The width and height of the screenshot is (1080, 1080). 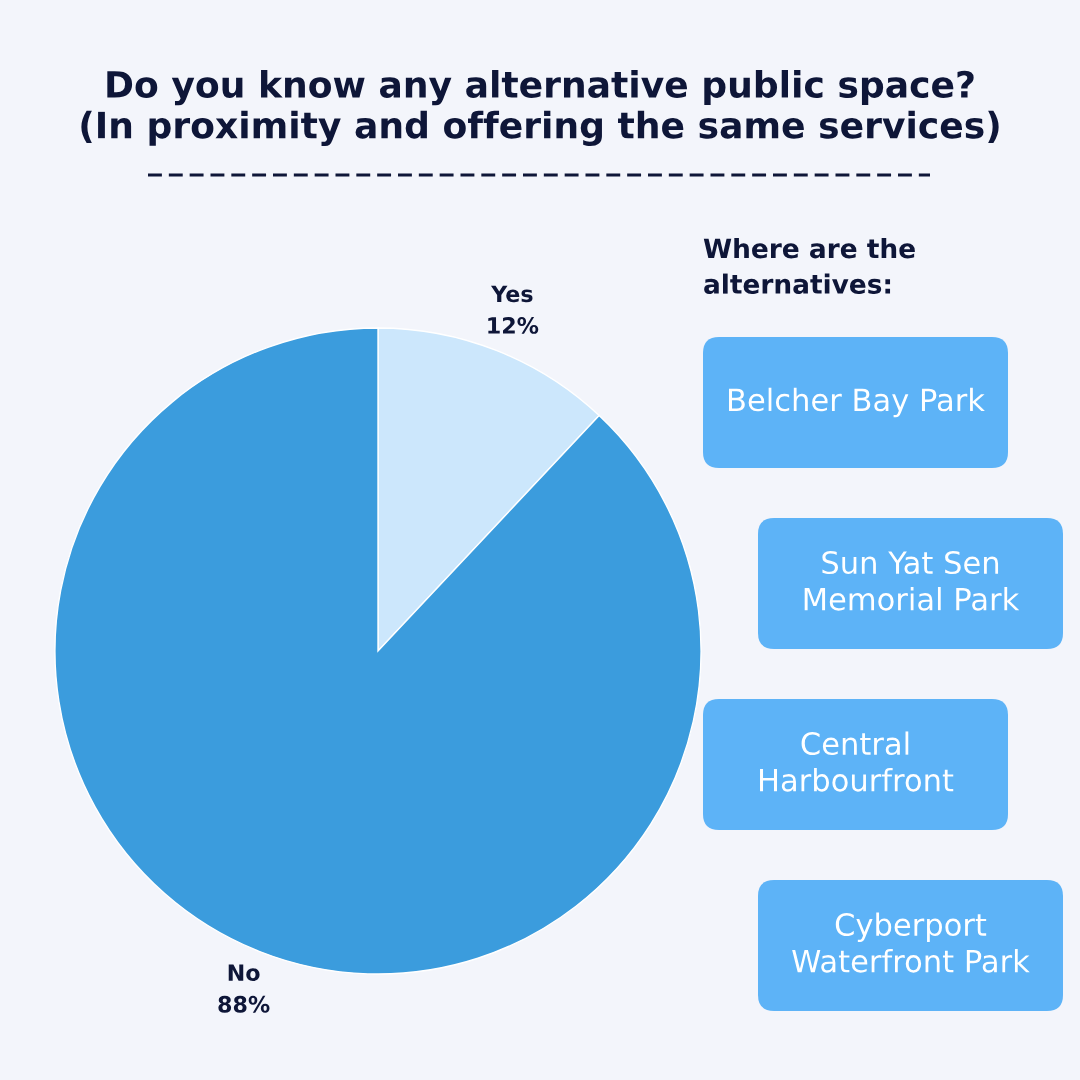 What do you see at coordinates (809, 266) in the screenshot?
I see `text: Where are the alternatives:` at bounding box center [809, 266].